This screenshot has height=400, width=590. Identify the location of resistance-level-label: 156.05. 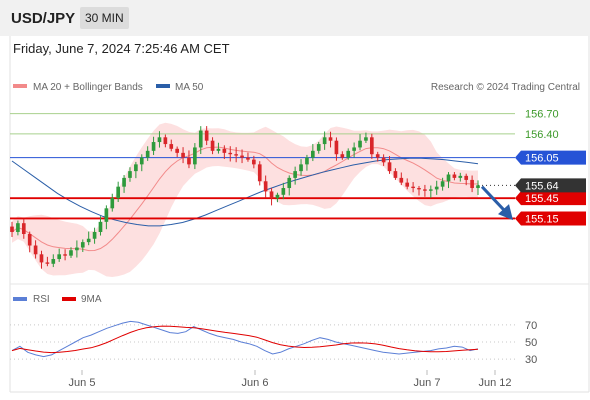
(542, 159).